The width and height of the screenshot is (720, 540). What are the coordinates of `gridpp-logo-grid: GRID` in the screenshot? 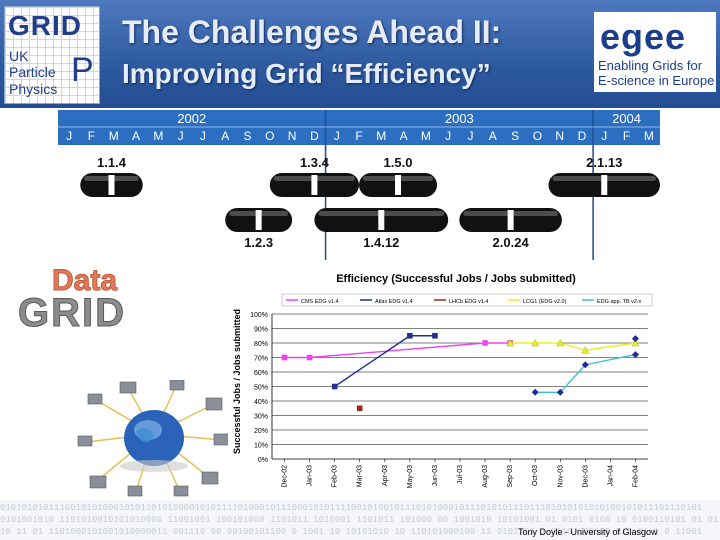 It's located at (45, 25).